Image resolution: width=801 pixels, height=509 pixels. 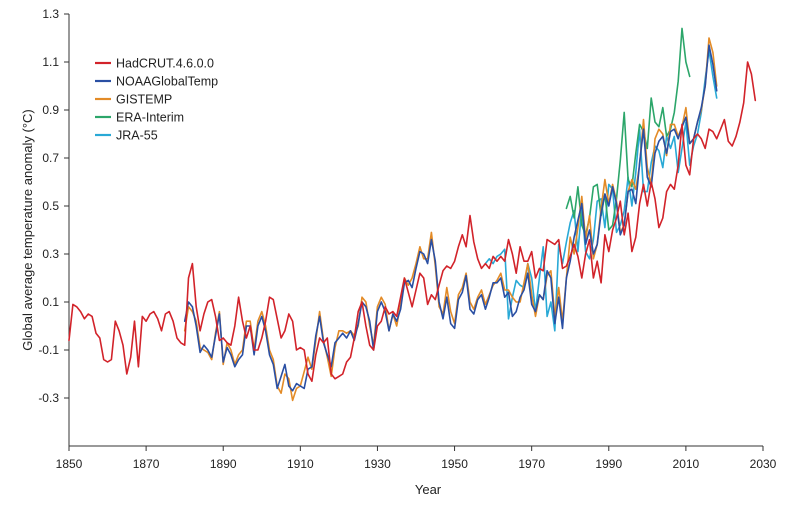 I want to click on x-tick-label: 1930, so click(x=377, y=464).